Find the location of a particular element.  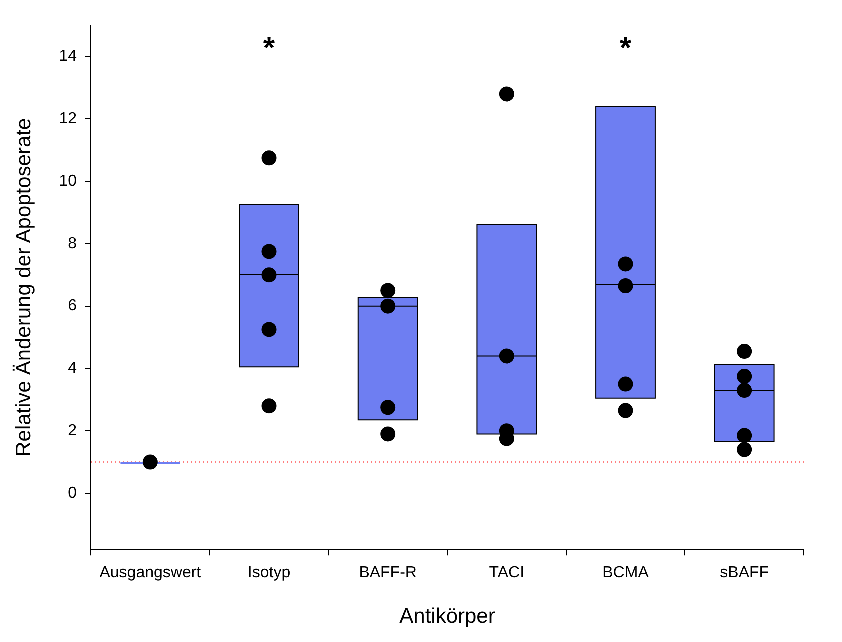

y-tick-label: 8 is located at coordinates (73, 243).